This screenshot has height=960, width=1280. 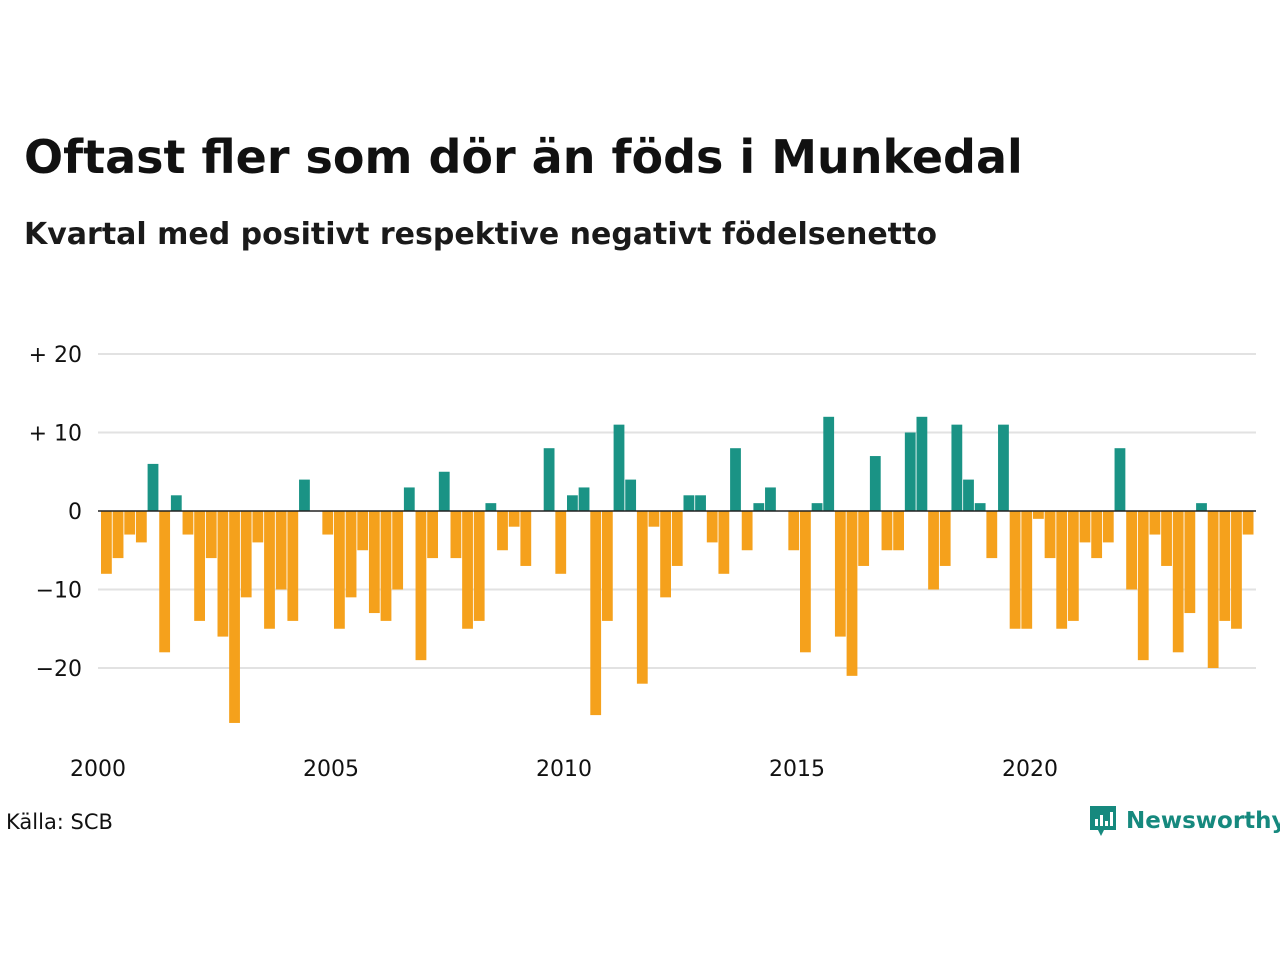 I want to click on brand-name: Newsworthy, so click(x=1203, y=821).